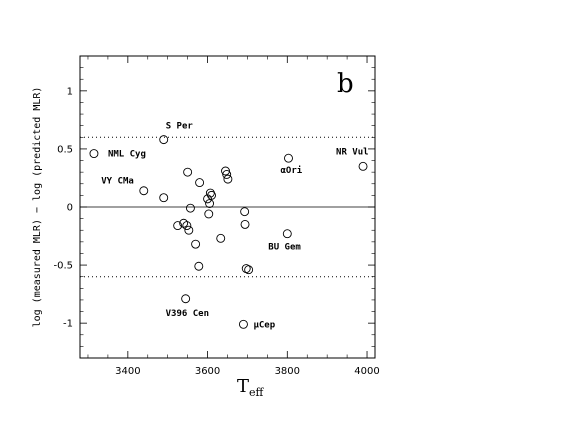 This screenshot has width=564, height=436. Describe the element at coordinates (187, 314) in the screenshot. I see `point-label: V396 Cen` at that location.